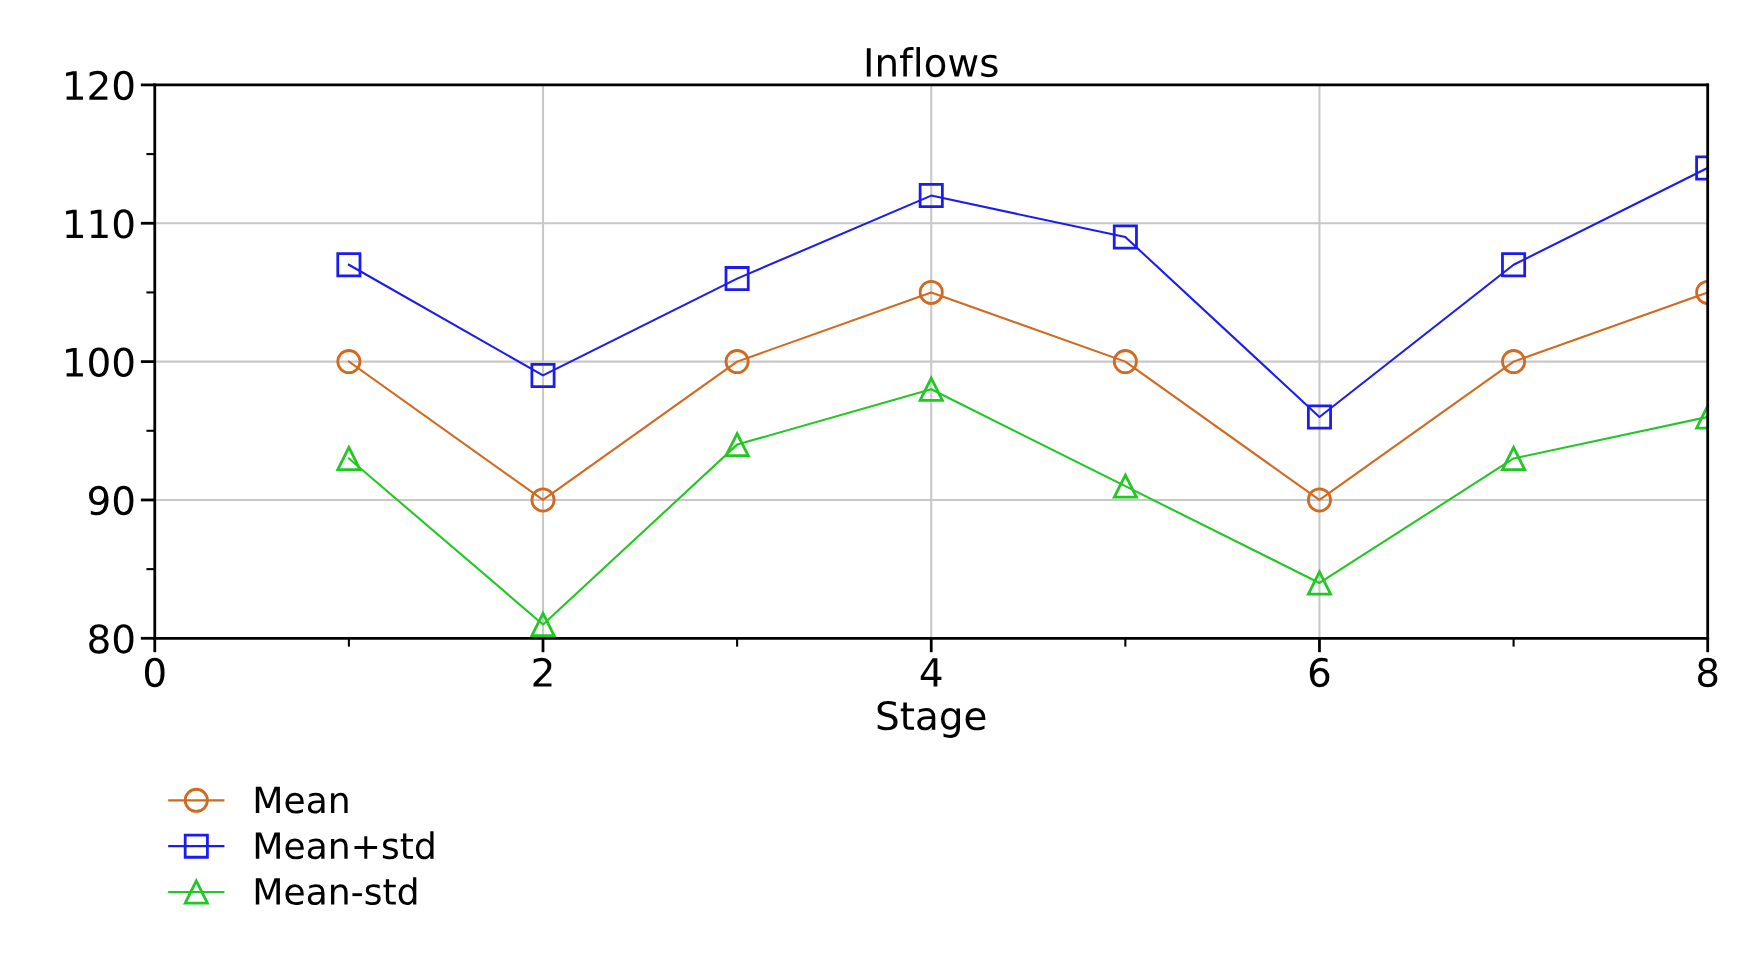  Describe the element at coordinates (100, 85) in the screenshot. I see `y-tick-label: 120` at that location.